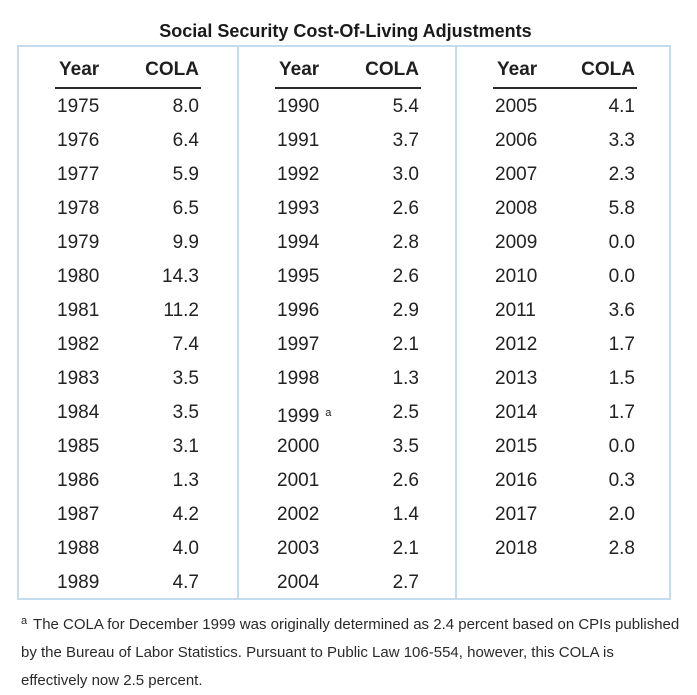  What do you see at coordinates (185, 514) in the screenshot?
I see `cola-value: 4.2` at bounding box center [185, 514].